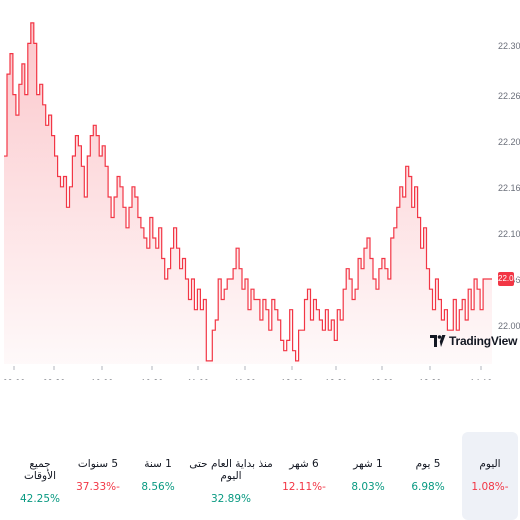 This screenshot has height=520, width=520. What do you see at coordinates (14, 379) in the screenshot?
I see `x-axis-tick-label: 09:00` at bounding box center [14, 379].